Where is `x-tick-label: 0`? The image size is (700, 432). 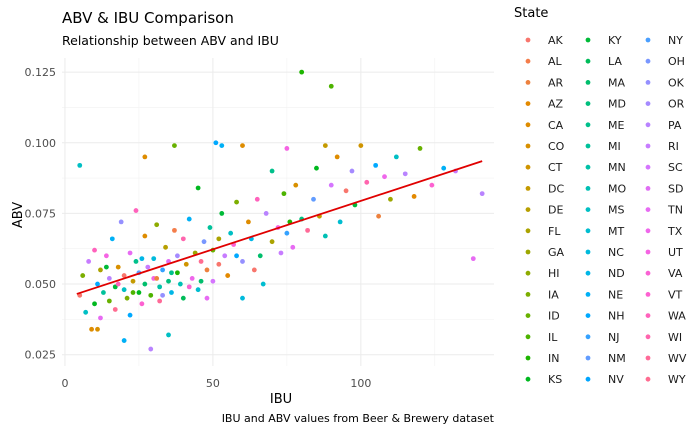
x-tick-label: 0 is located at coordinates (64, 383).